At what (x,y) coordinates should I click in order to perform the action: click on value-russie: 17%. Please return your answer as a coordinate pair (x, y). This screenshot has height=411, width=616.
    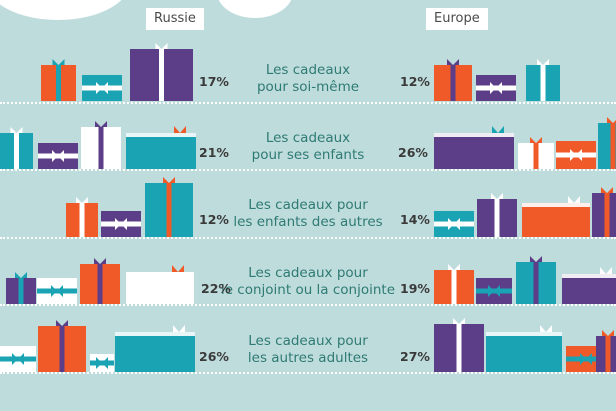
    Looking at the image, I should click on (214, 81).